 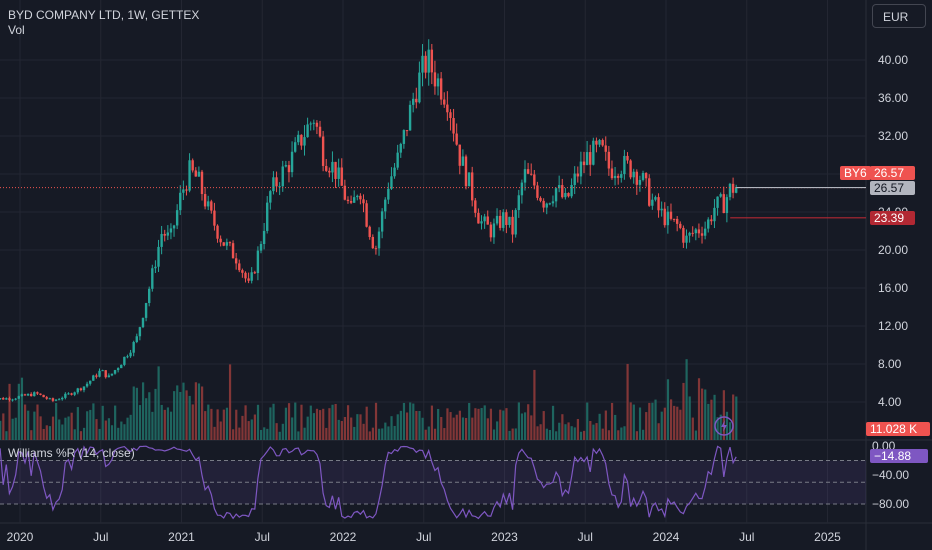 I want to click on x-tick-label: 2024, so click(x=666, y=537).